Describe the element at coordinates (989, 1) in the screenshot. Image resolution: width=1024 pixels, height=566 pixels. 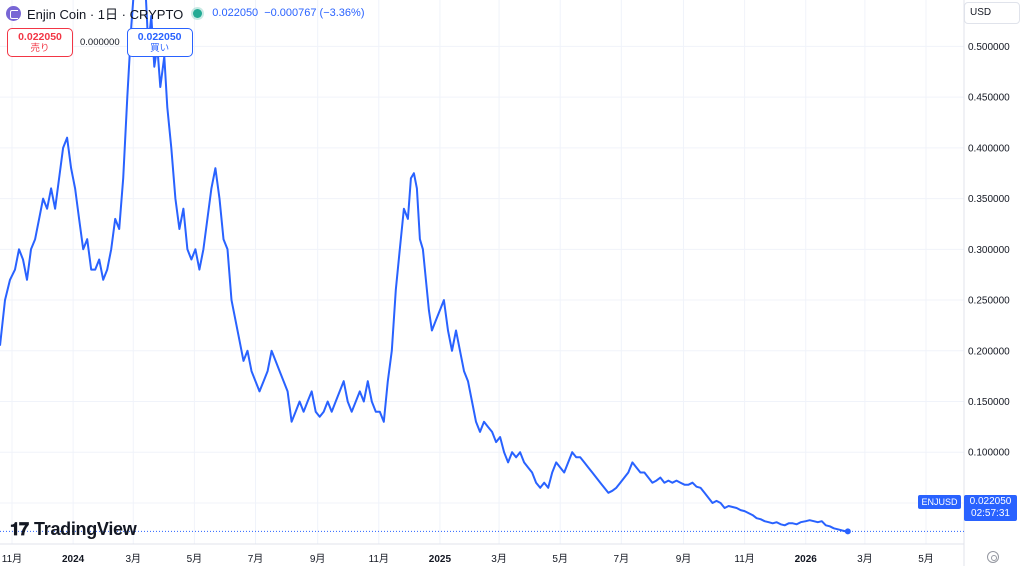
I see `y-tick-label: 0.550000` at that location.